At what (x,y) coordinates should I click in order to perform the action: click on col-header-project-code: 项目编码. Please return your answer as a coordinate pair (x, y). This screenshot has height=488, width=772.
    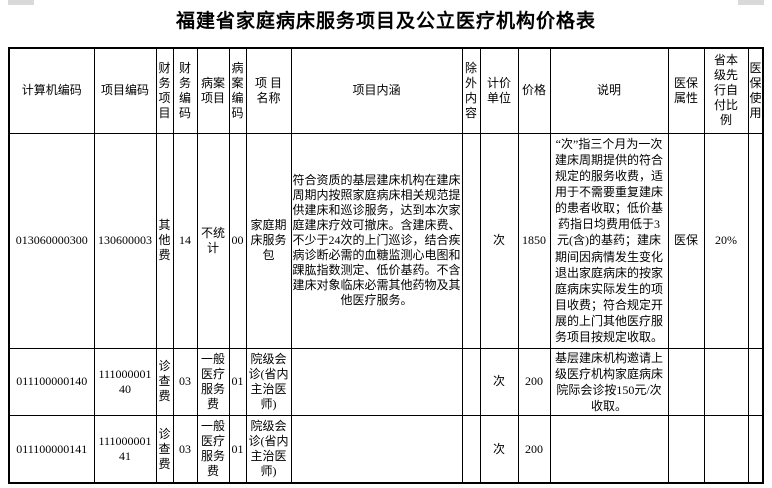
    Looking at the image, I should click on (125, 90).